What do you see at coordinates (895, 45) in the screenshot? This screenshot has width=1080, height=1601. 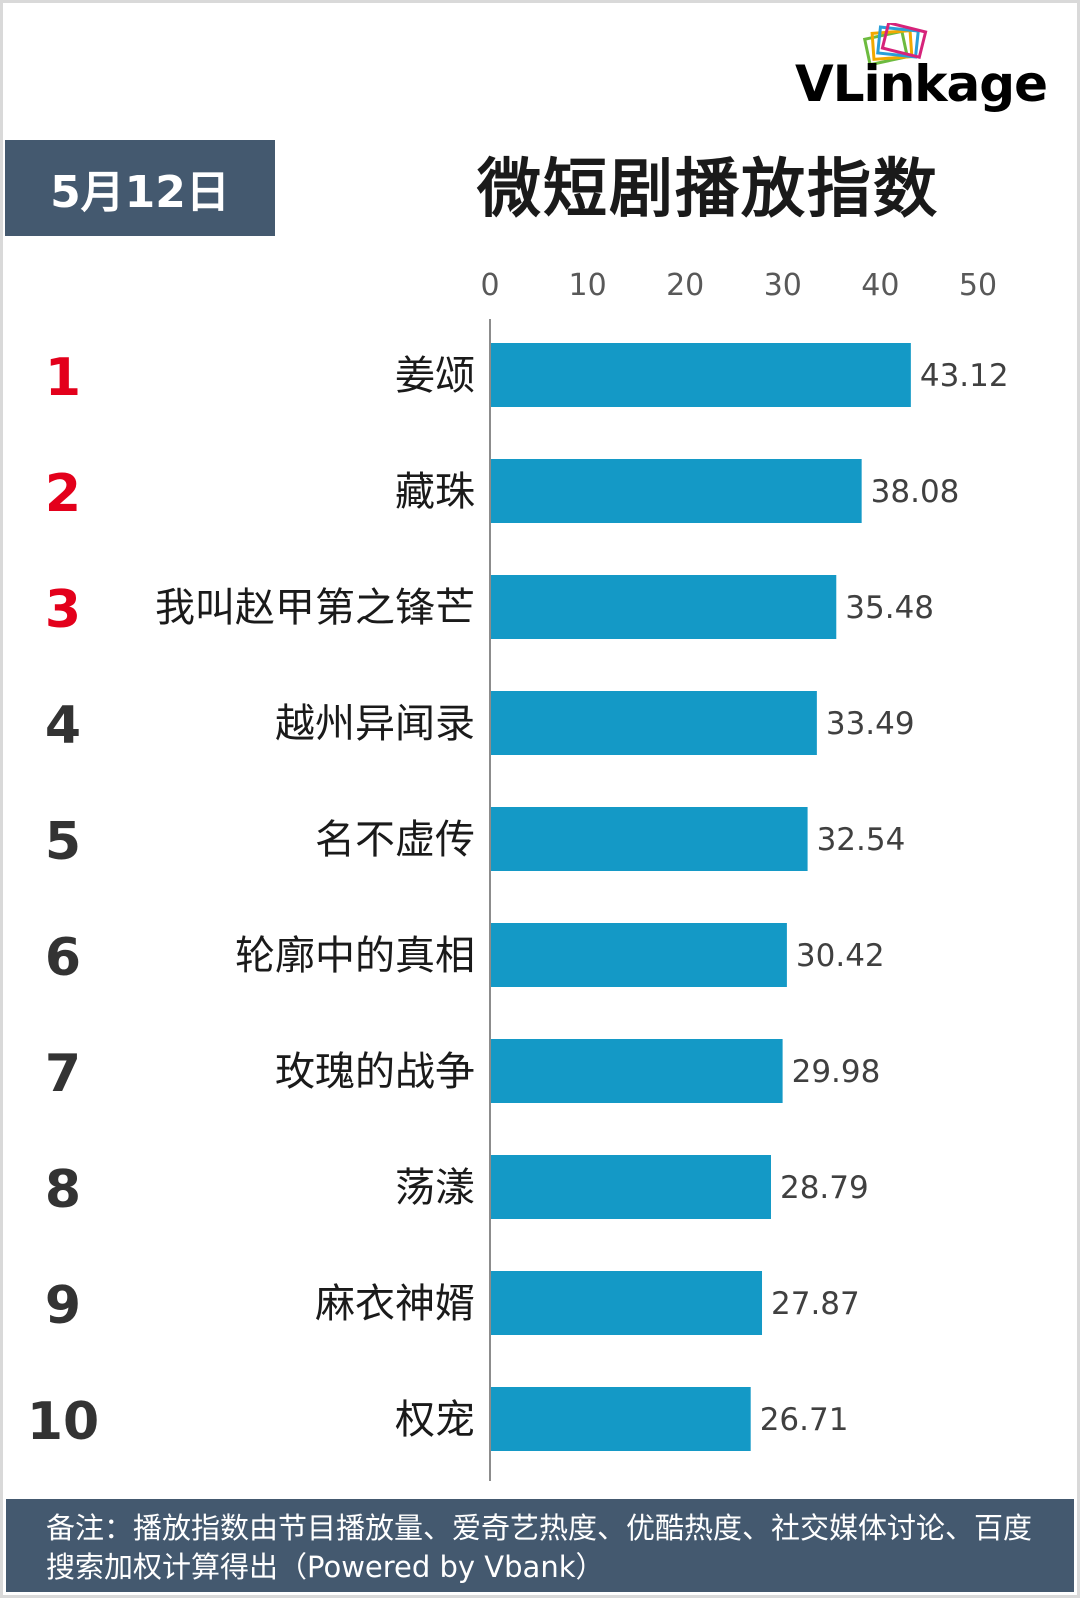 I see `logo-frames-icon` at bounding box center [895, 45].